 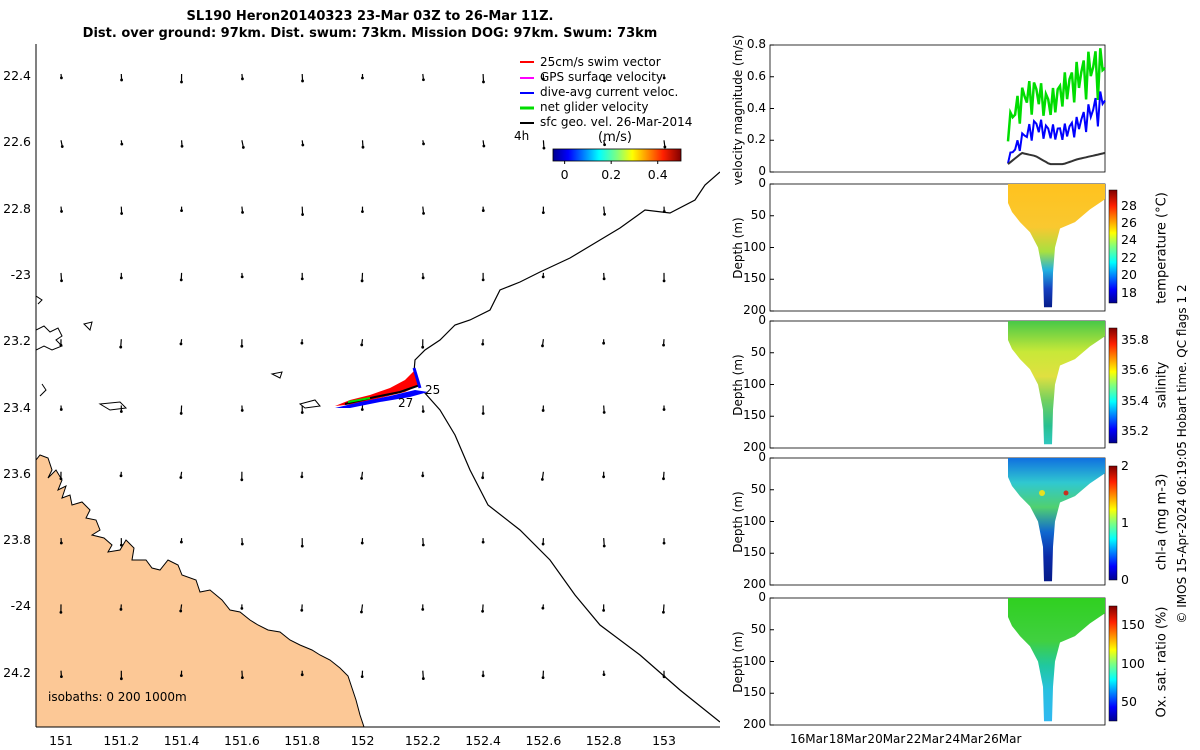 What do you see at coordinates (17, 208) in the screenshot?
I see `lat-tick-2: 22.8` at bounding box center [17, 208].